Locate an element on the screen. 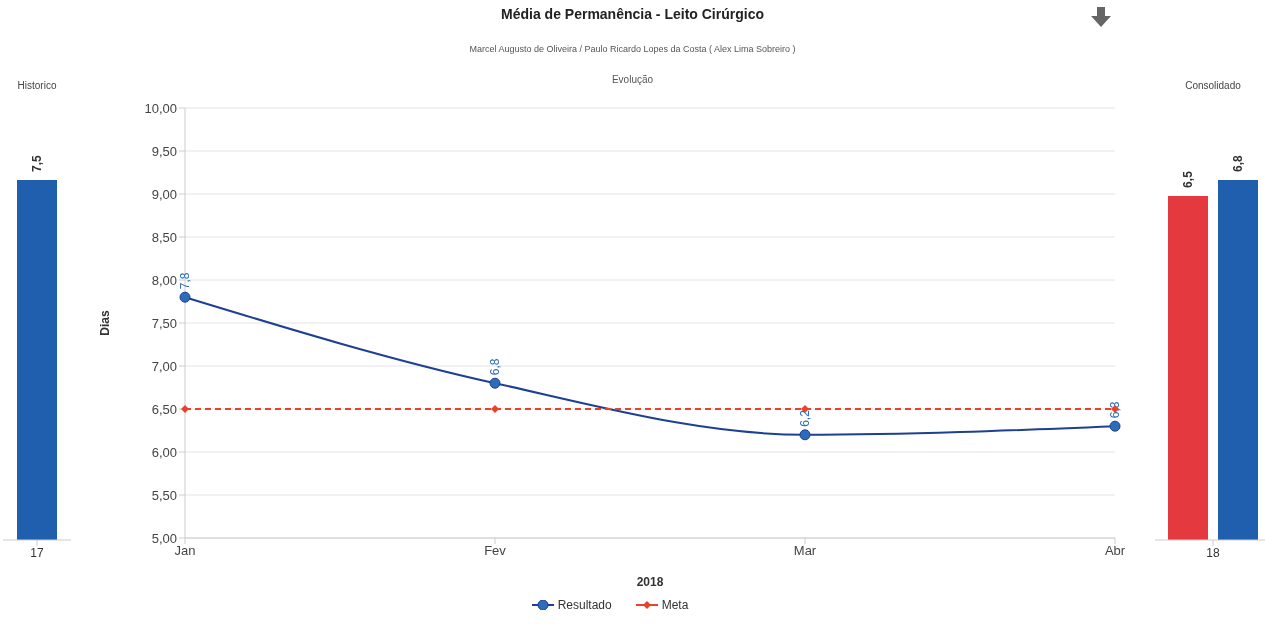 This screenshot has width=1265, height=624. x-tick-label: Abr is located at coordinates (1115, 551).